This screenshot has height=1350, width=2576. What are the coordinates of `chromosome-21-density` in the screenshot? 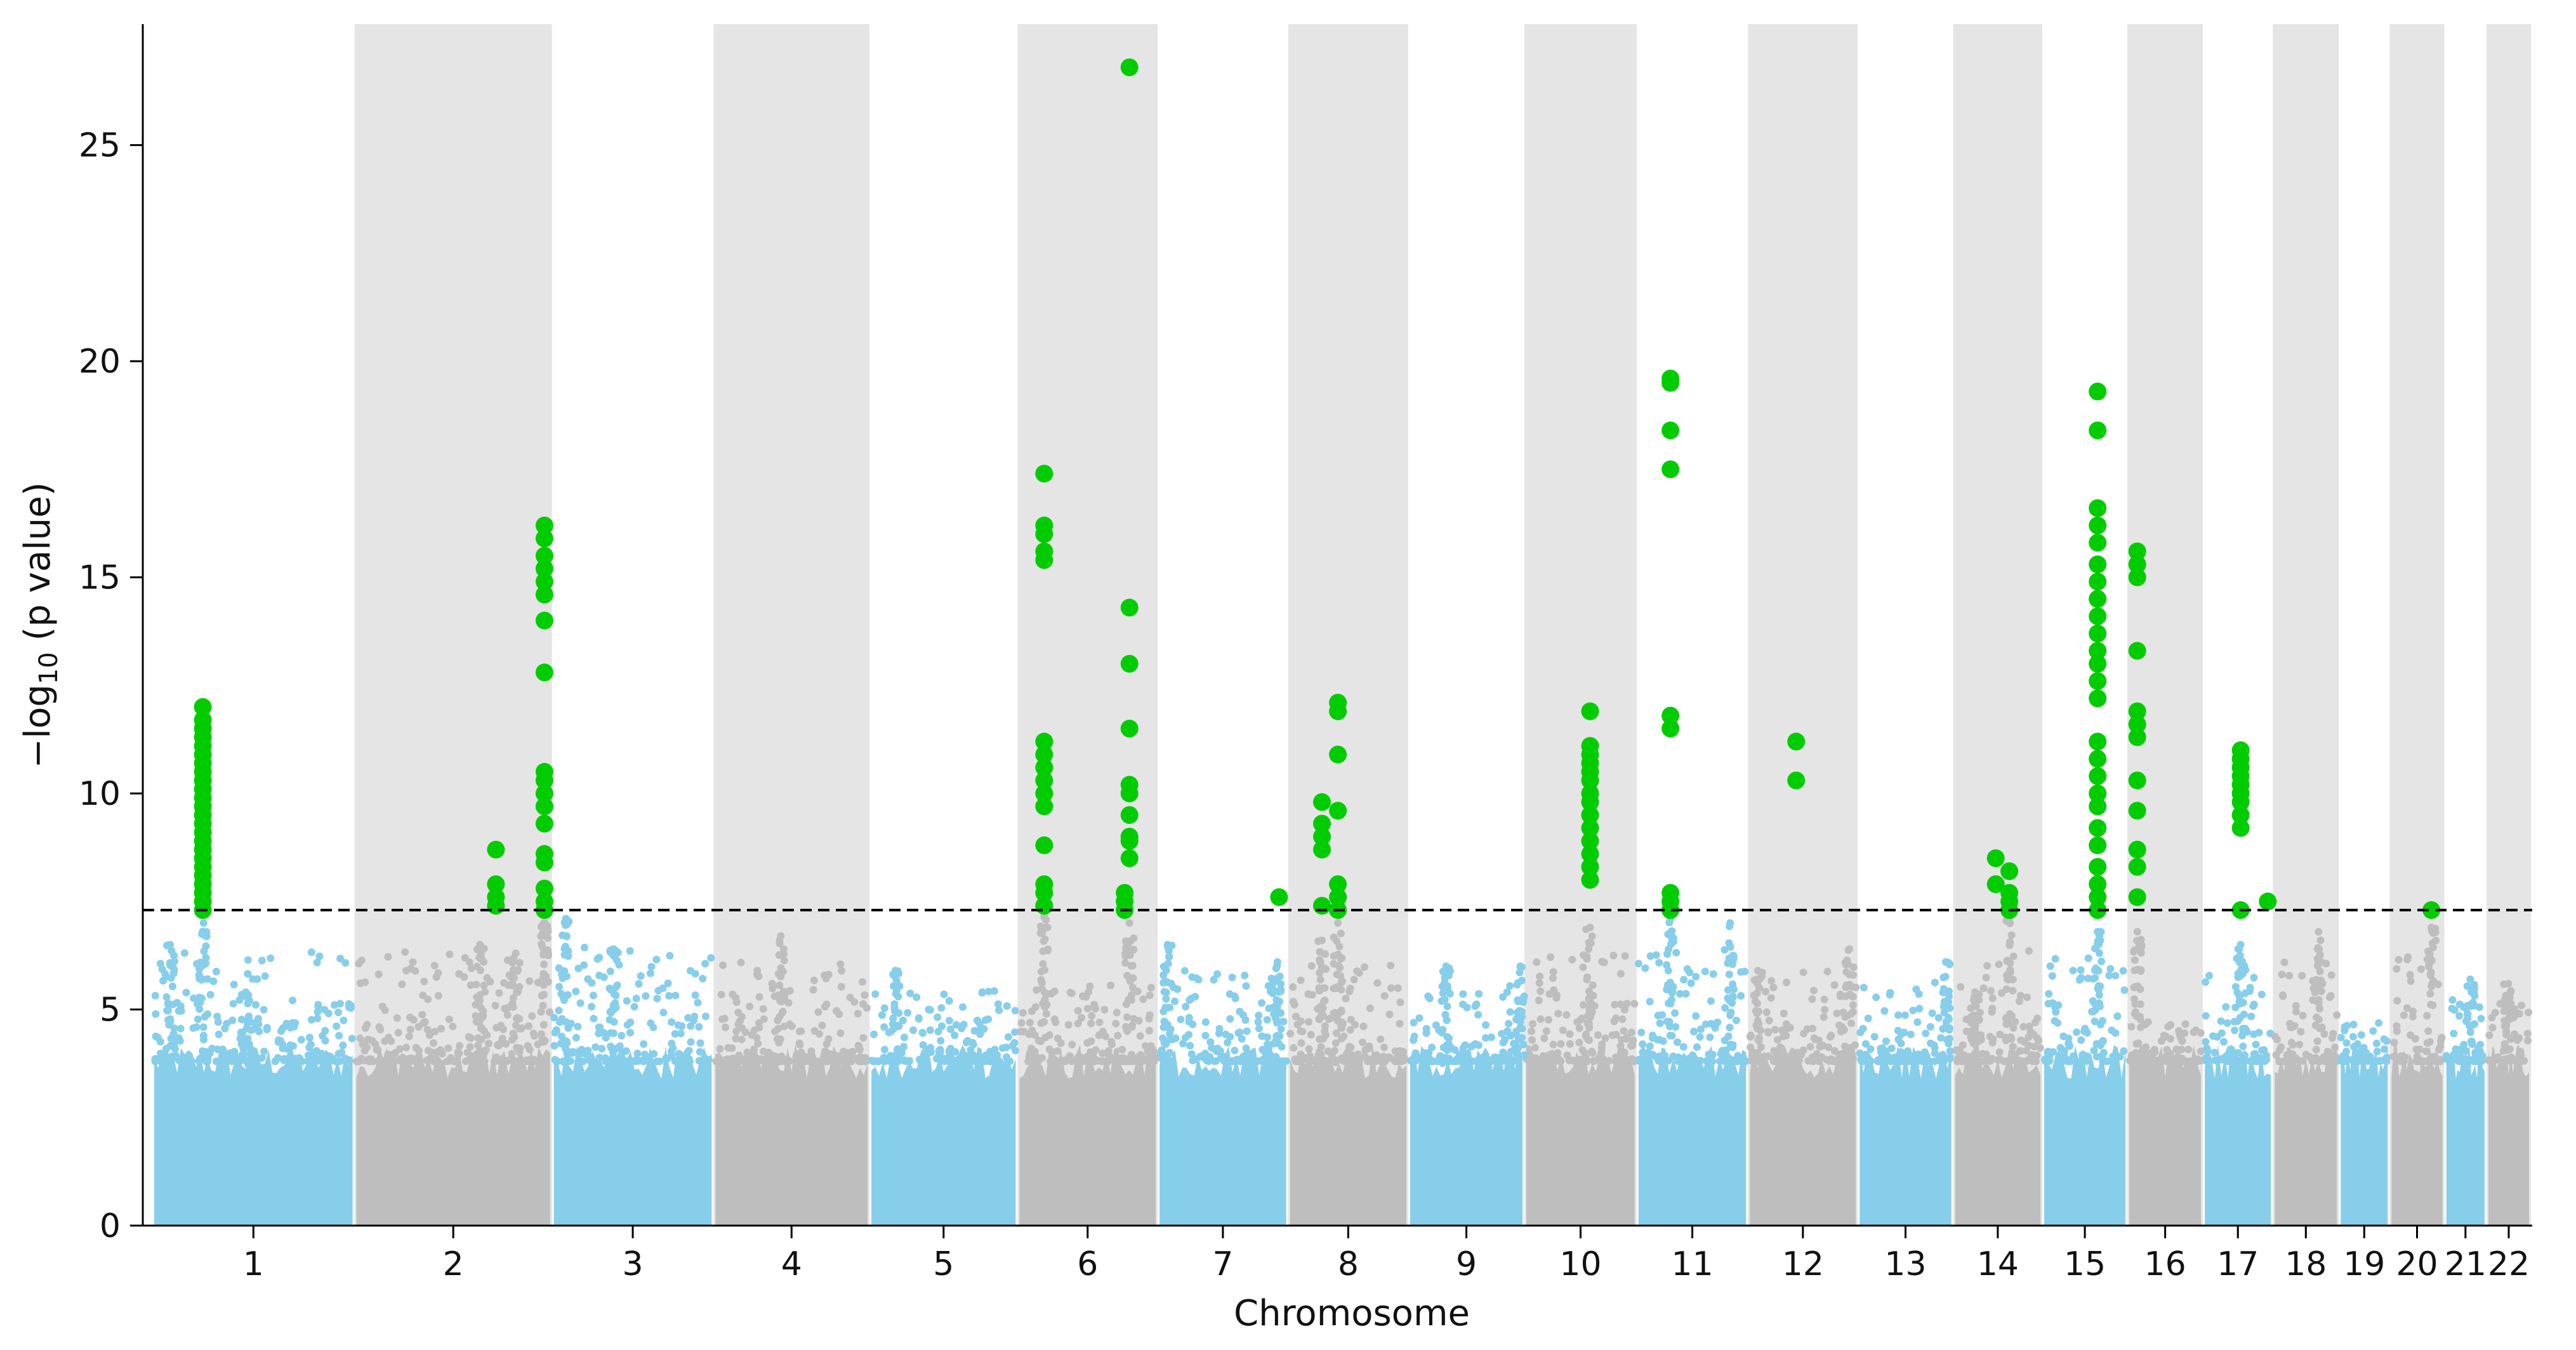 It's located at (2466, 1135).